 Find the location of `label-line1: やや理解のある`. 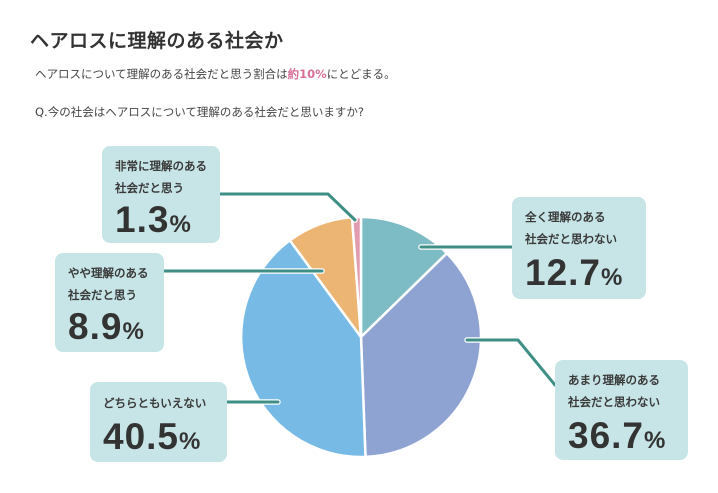

label-line1: やや理解のある is located at coordinates (108, 273).